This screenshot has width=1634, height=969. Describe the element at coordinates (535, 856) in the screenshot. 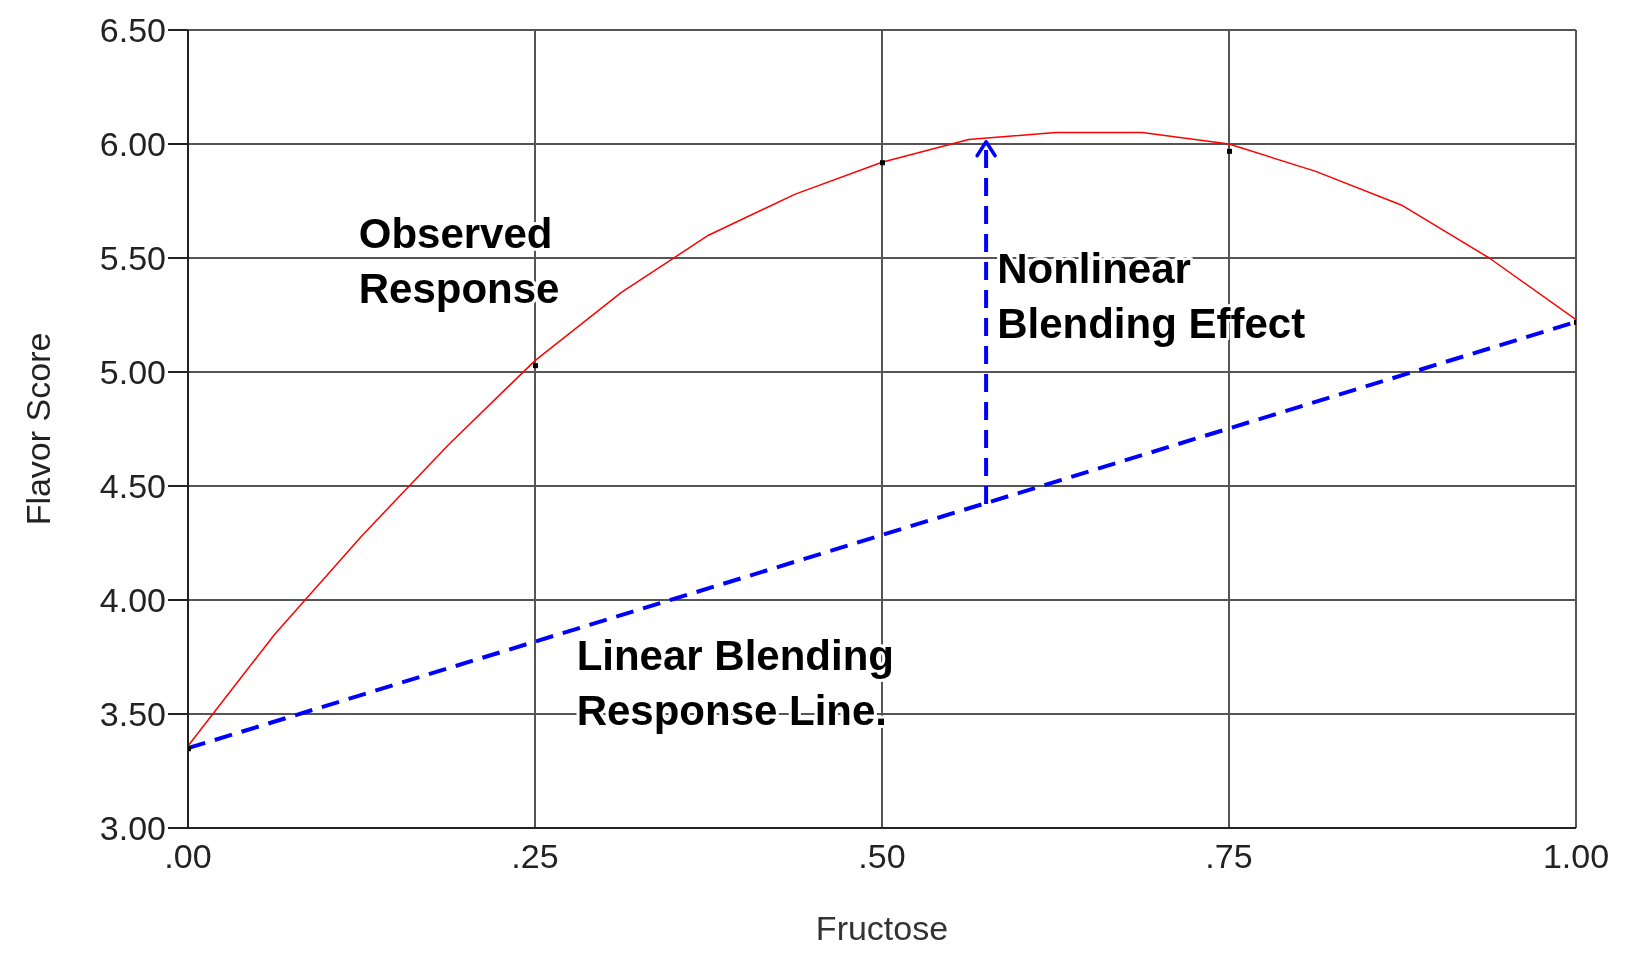

I see `x-tick-label: .25` at that location.